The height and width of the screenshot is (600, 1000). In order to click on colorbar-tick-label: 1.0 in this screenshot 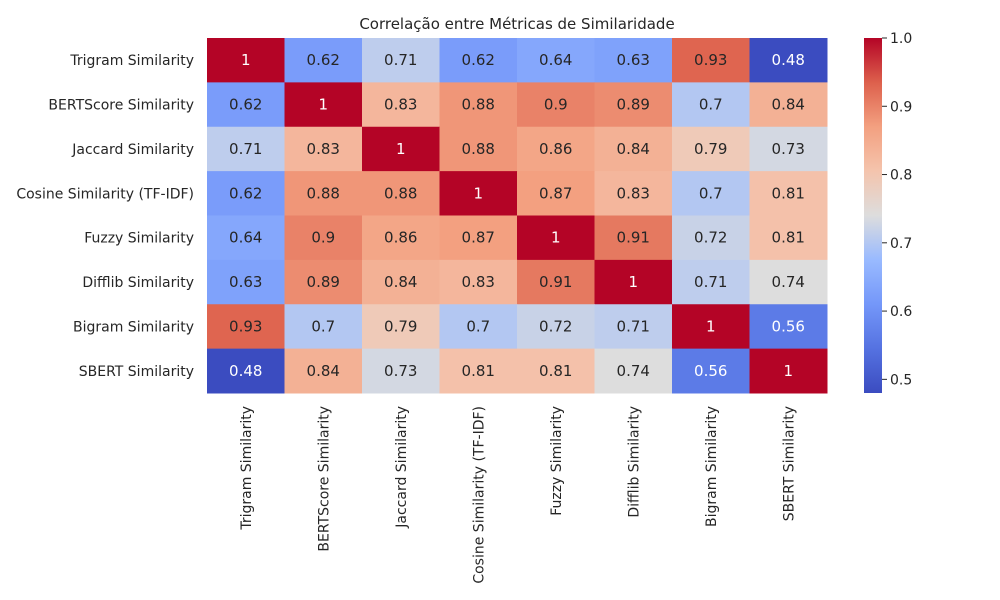, I will do `click(901, 39)`.